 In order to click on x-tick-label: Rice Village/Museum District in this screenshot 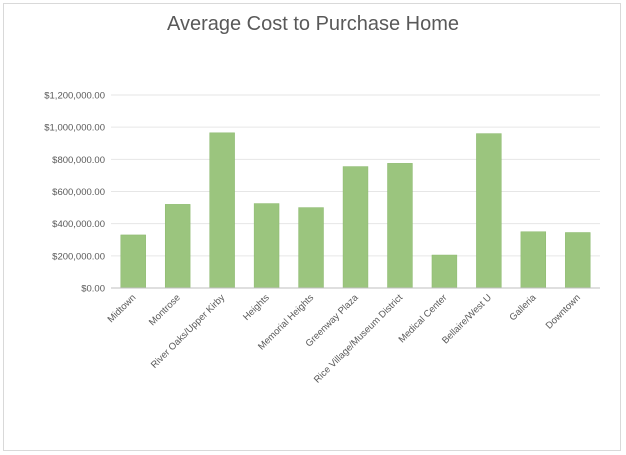, I will do `click(358, 338)`.